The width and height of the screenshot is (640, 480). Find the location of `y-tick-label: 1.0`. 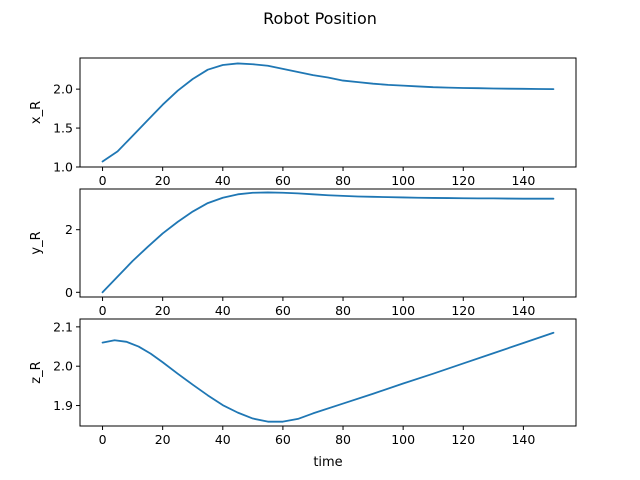

y-tick-label: 1.0 is located at coordinates (63, 167).